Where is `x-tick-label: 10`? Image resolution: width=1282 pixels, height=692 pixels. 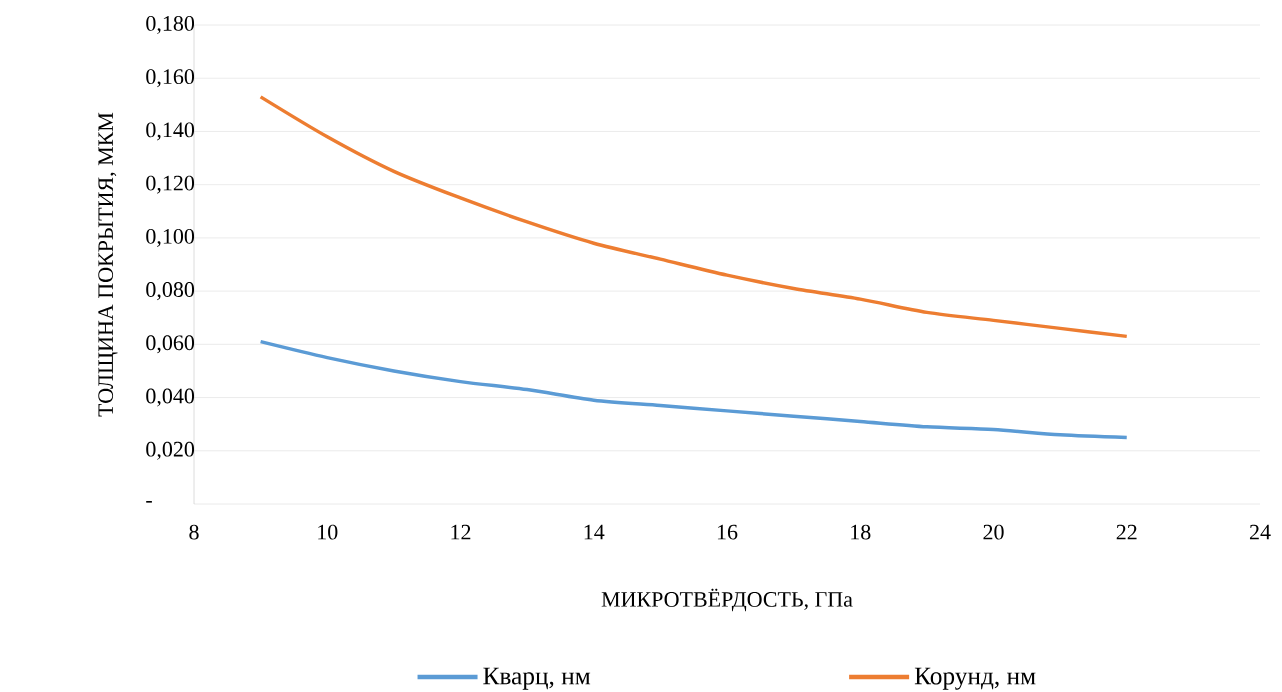 x-tick-label: 10 is located at coordinates (328, 532).